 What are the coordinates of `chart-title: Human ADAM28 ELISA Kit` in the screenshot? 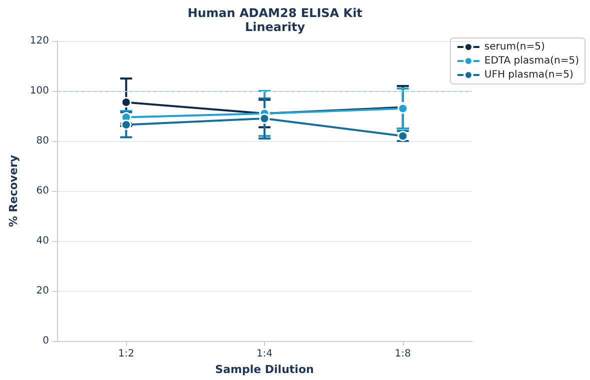 It's located at (275, 13).